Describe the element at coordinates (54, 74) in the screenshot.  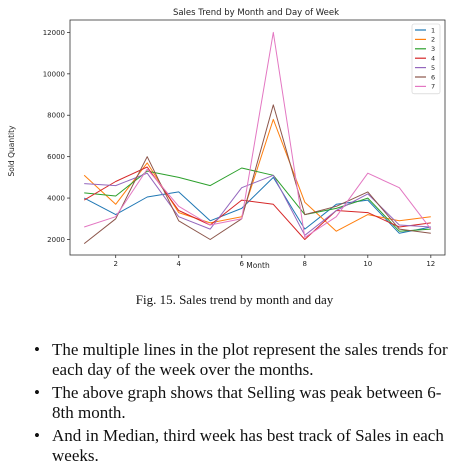
I see `y-tick-label: 10000` at that location.